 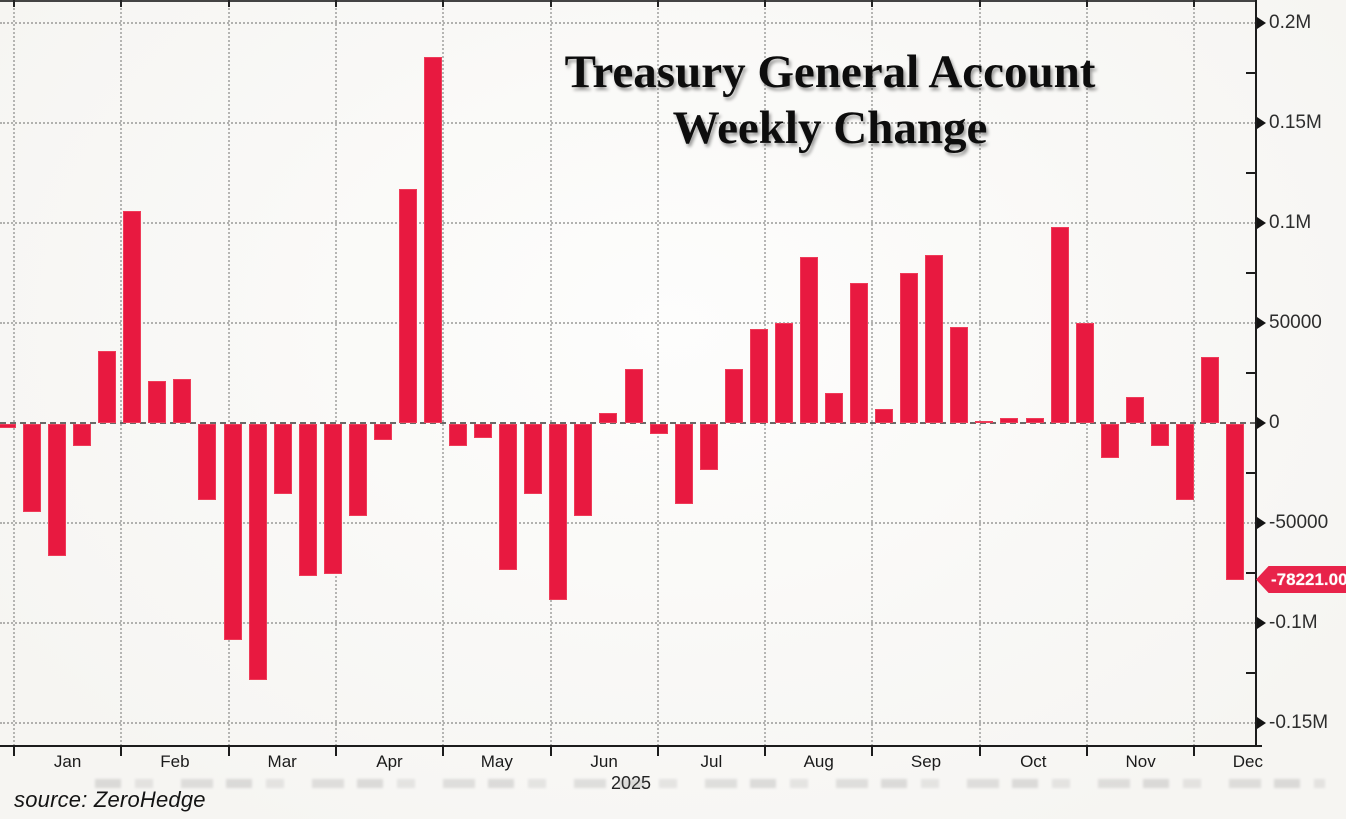 I want to click on month-label: Aug, so click(x=818, y=761).